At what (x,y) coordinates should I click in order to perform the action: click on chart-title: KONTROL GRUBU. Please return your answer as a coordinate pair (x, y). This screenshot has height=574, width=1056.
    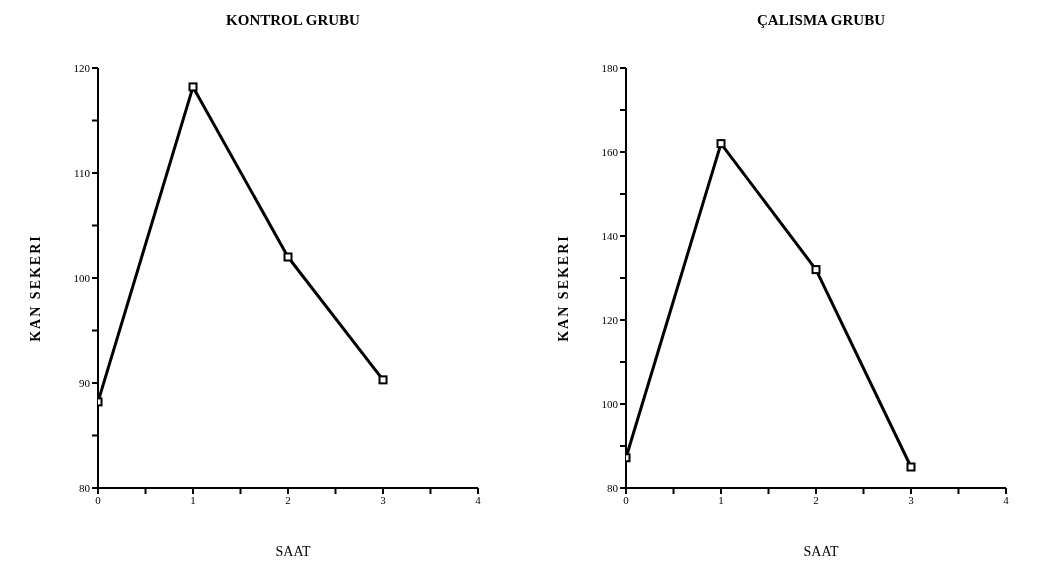
    Looking at the image, I should click on (293, 20).